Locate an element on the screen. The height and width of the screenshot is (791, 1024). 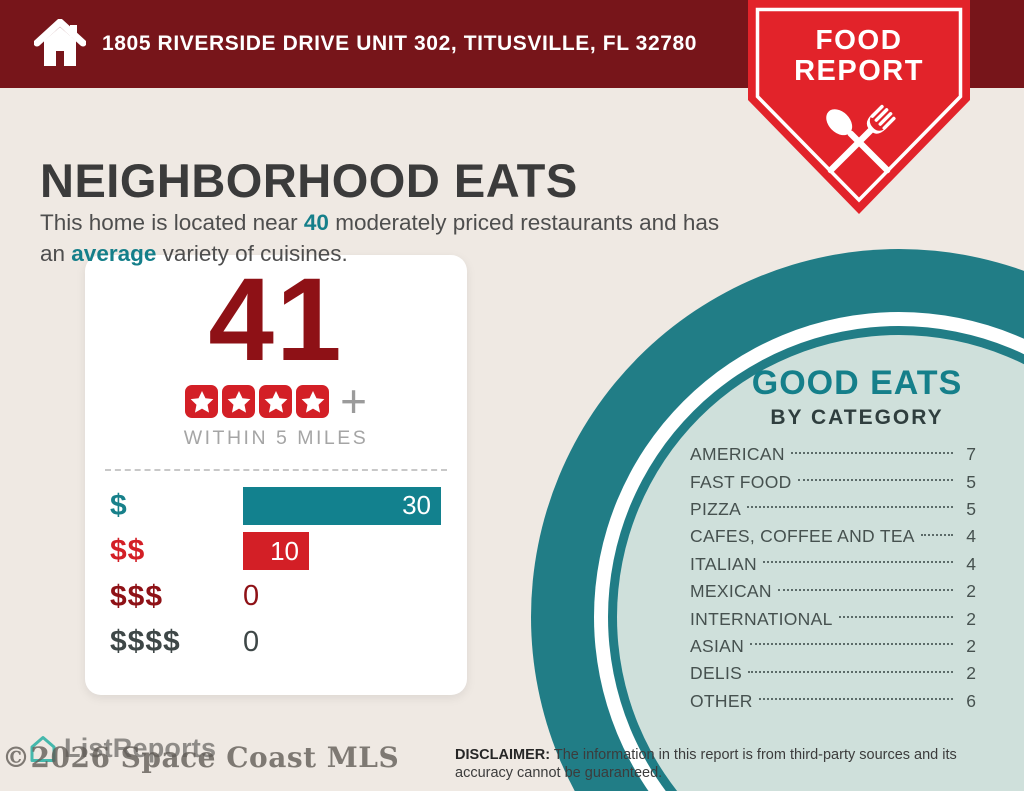
price-tier-bar-value: 10 is located at coordinates (284, 550).